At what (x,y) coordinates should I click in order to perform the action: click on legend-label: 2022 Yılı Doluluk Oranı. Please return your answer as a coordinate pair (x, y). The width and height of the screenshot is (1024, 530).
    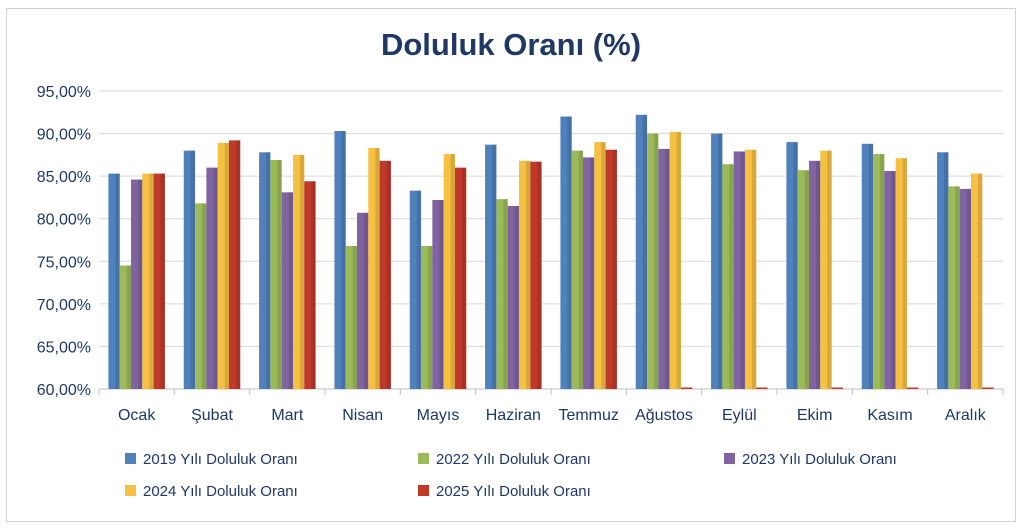
    Looking at the image, I should click on (513, 459).